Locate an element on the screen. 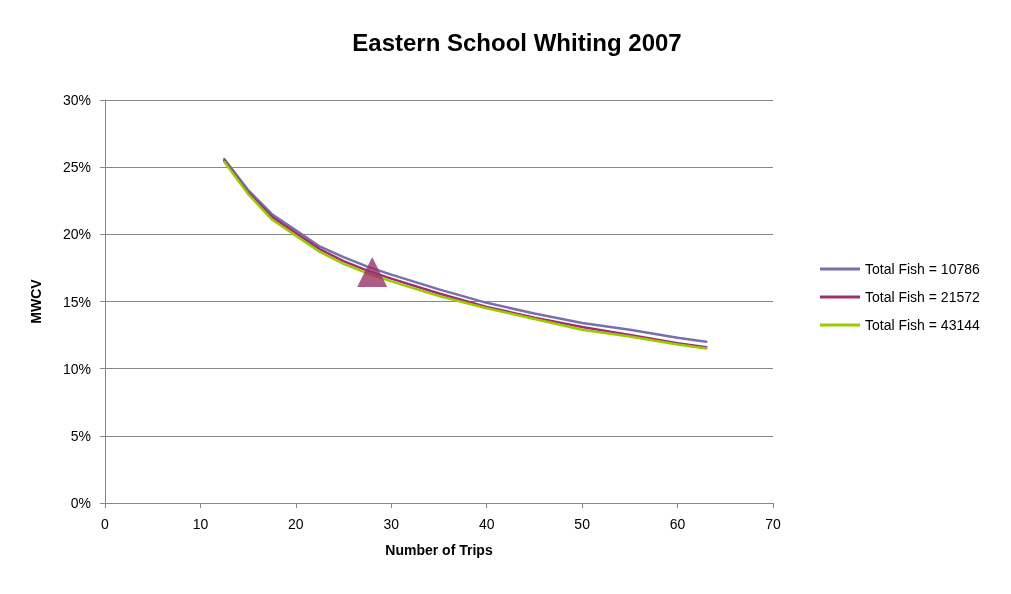  x-axis-title: Number of Trips is located at coordinates (439, 550).